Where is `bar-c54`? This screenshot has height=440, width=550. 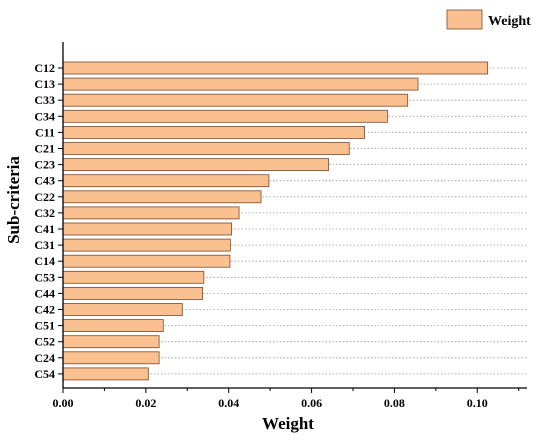
bar-c54 is located at coordinates (105, 374).